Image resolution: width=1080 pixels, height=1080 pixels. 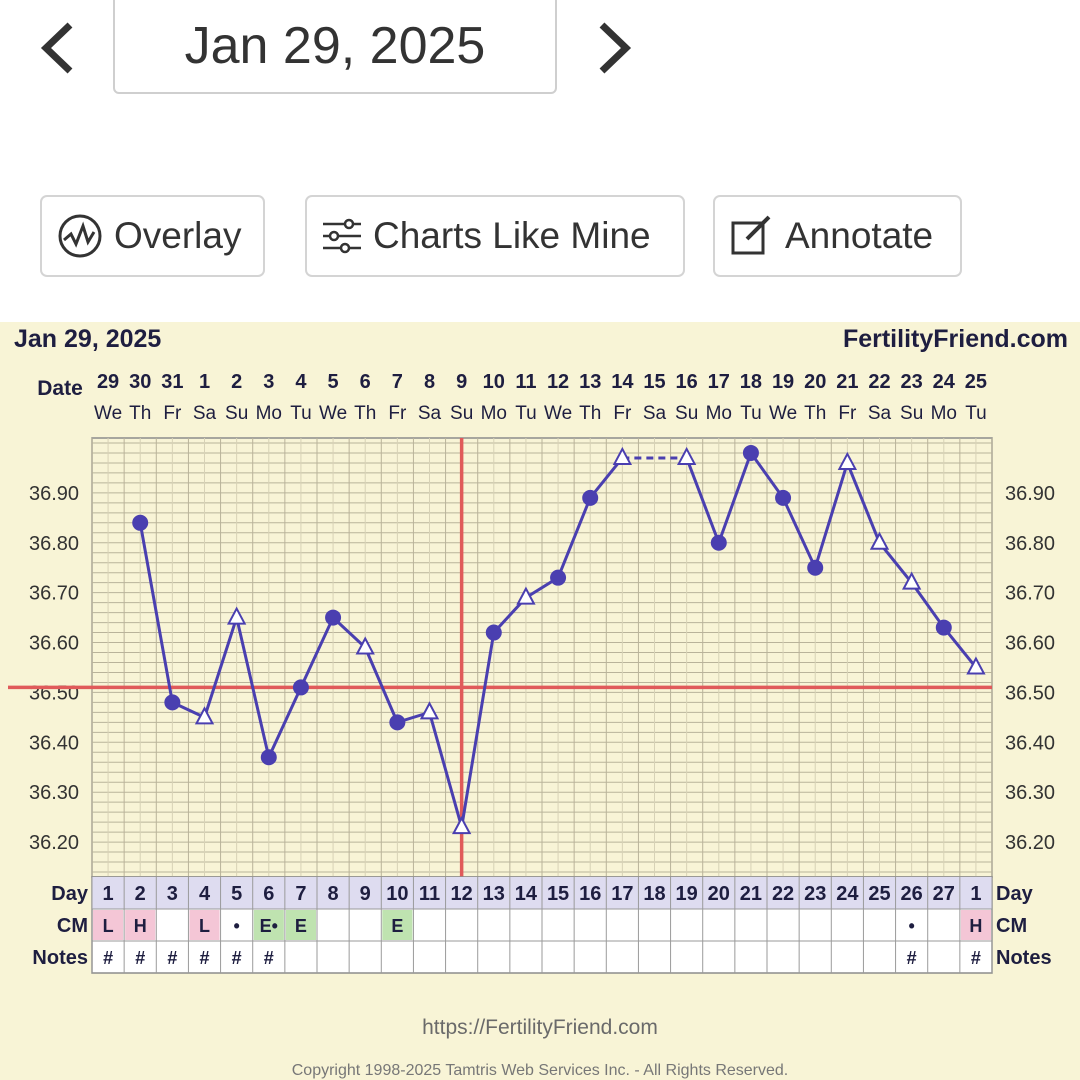 I want to click on date-label: 20, so click(x=815, y=382).